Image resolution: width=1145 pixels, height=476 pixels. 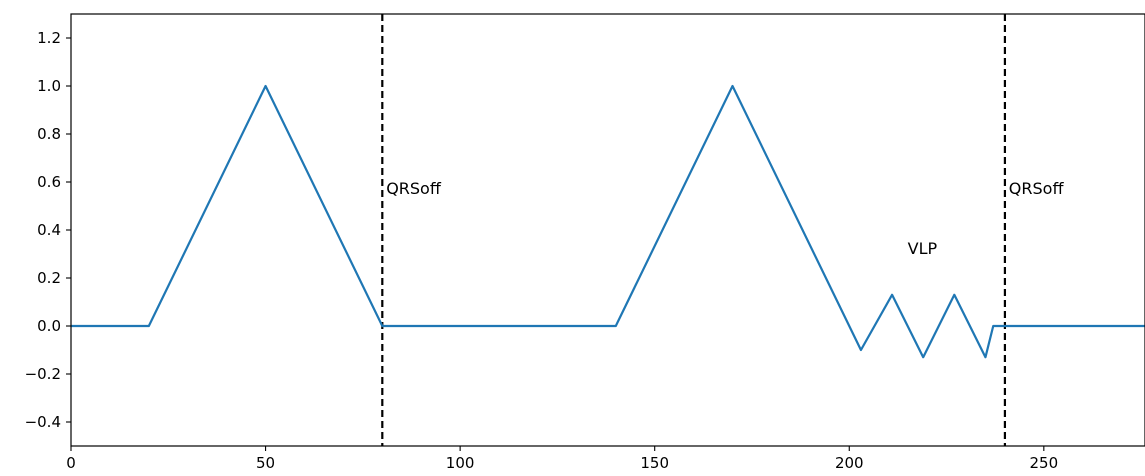 I want to click on x-tick-label: 50, so click(x=265, y=463).